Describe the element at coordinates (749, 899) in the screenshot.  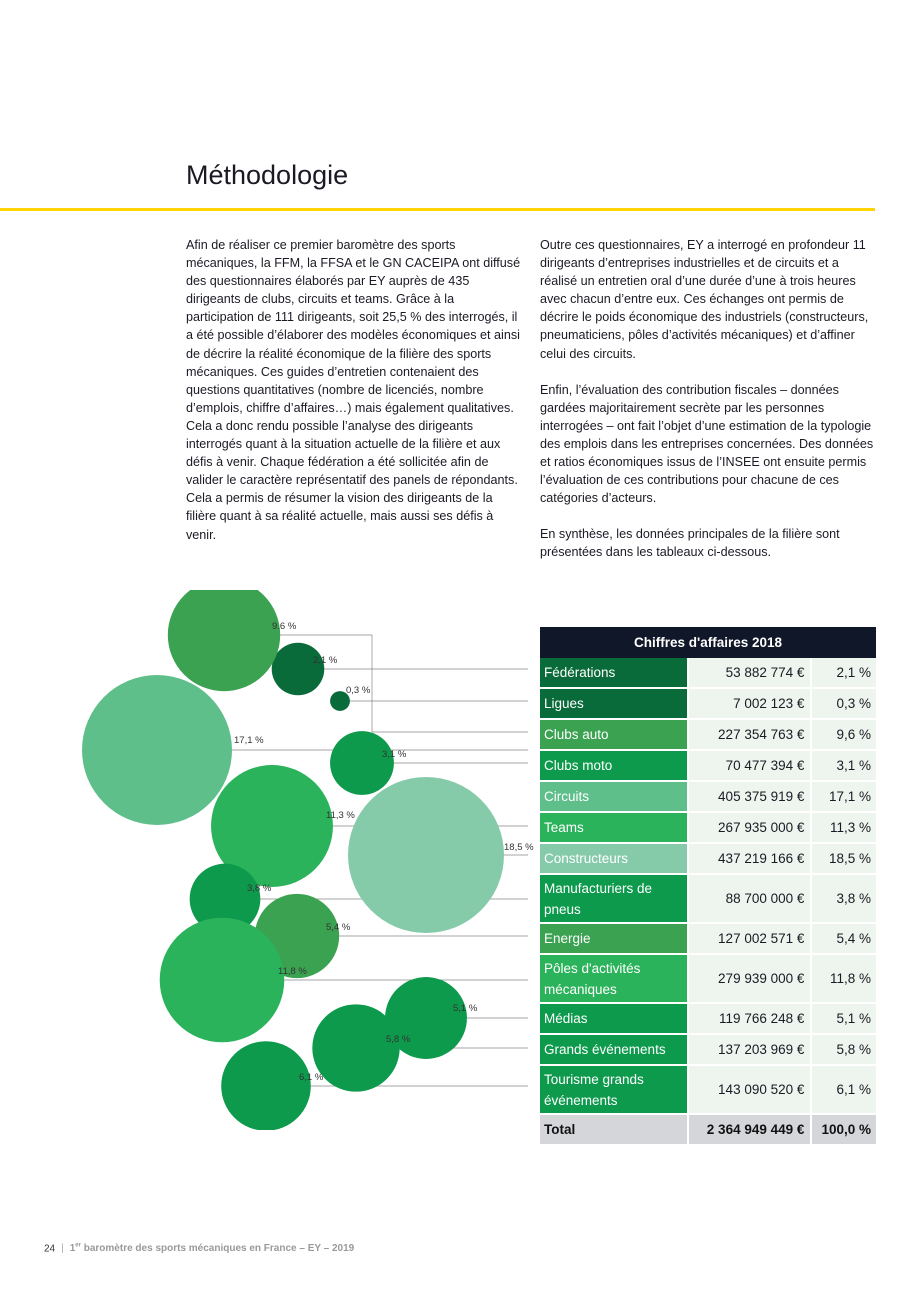
I see `row-value: 88 700 000 €` at that location.